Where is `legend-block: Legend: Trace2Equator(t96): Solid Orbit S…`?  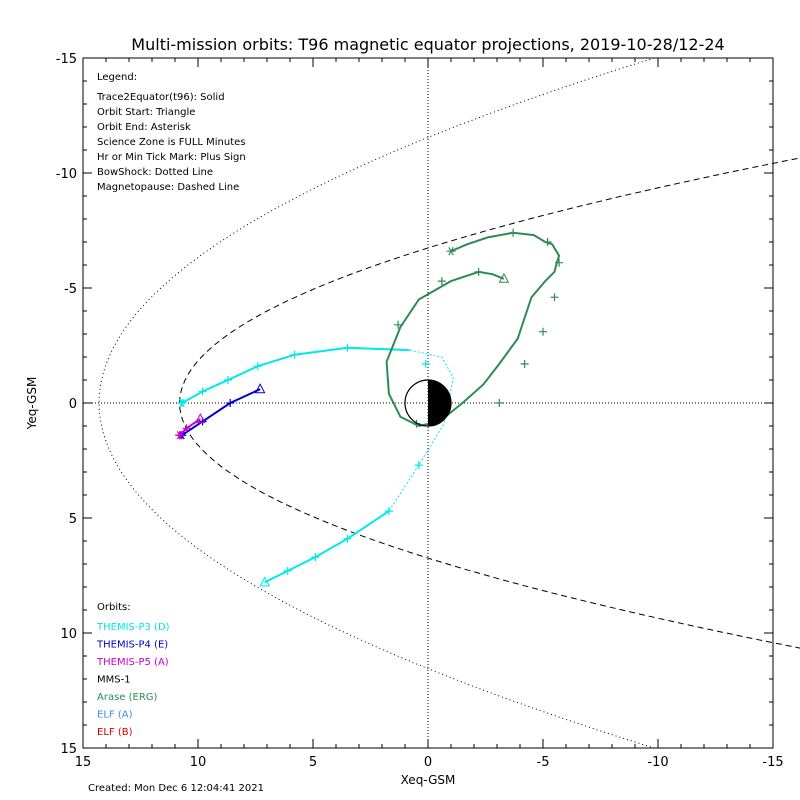
legend-block: Legend: Trace2Equator(t96): Solid Orbit S… is located at coordinates (171, 132).